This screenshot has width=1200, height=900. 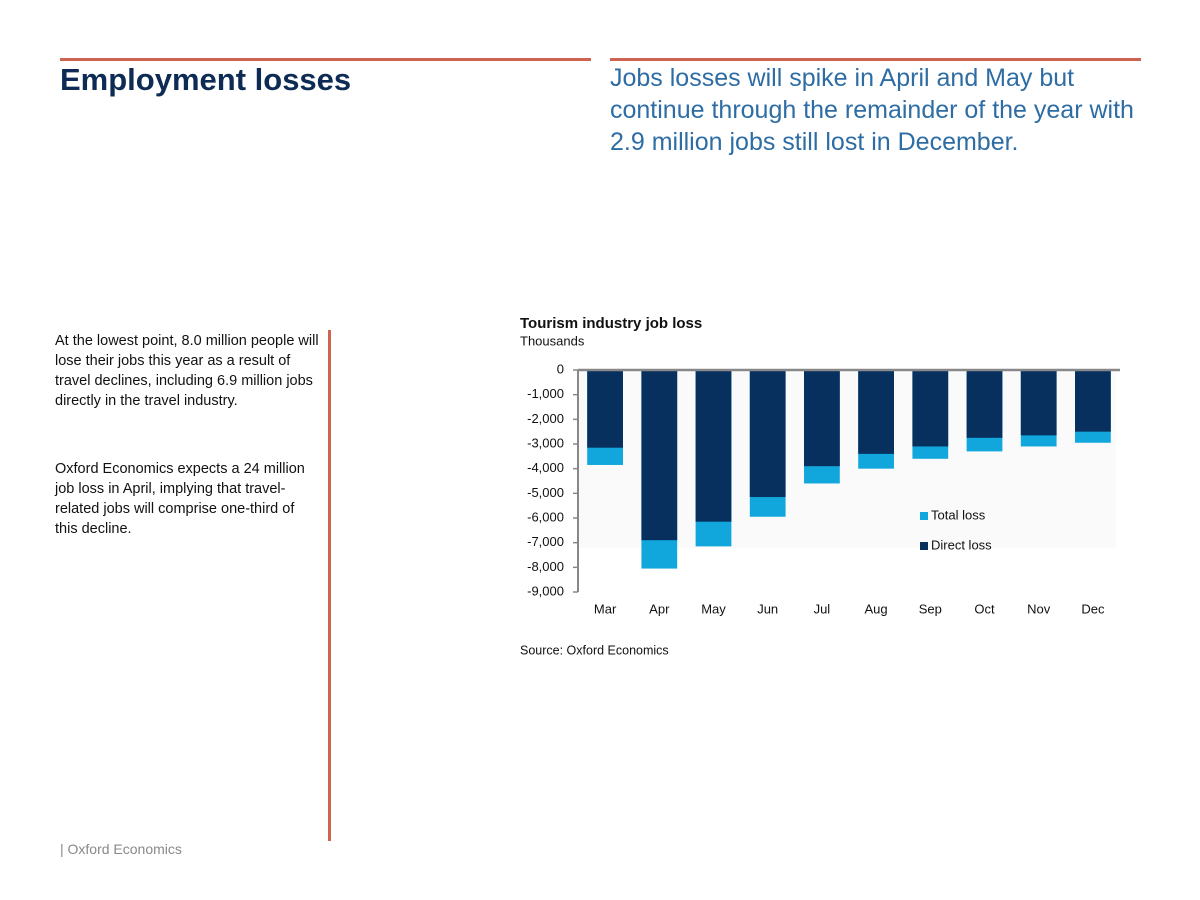 I want to click on x-tick-label: Apr, so click(x=659, y=608).